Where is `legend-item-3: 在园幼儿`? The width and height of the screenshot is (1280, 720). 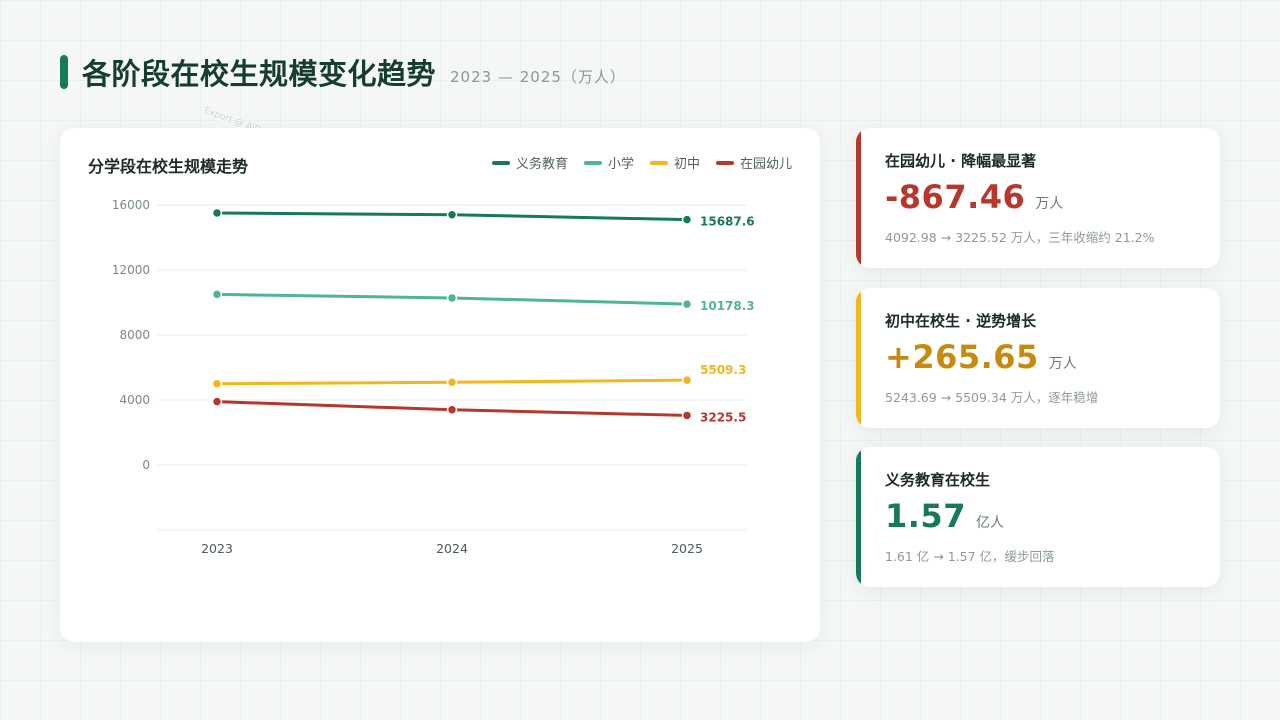
legend-item-3: 在园幼儿 is located at coordinates (753, 162).